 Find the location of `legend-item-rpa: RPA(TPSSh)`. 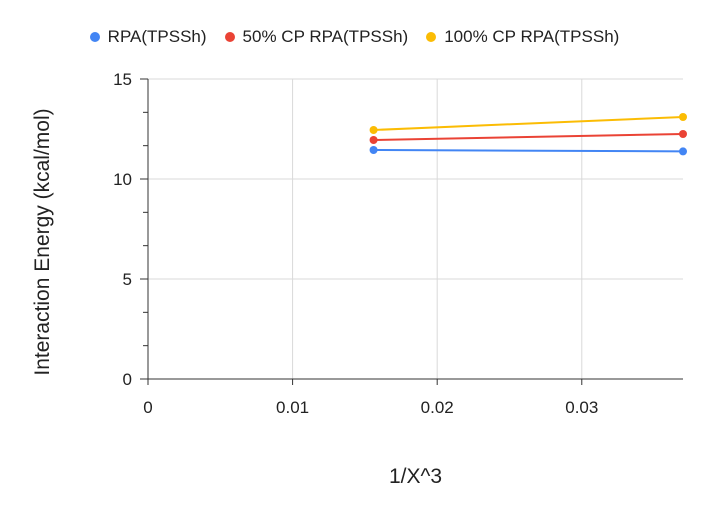

legend-item-rpa: RPA(TPSSh) is located at coordinates (148, 37).